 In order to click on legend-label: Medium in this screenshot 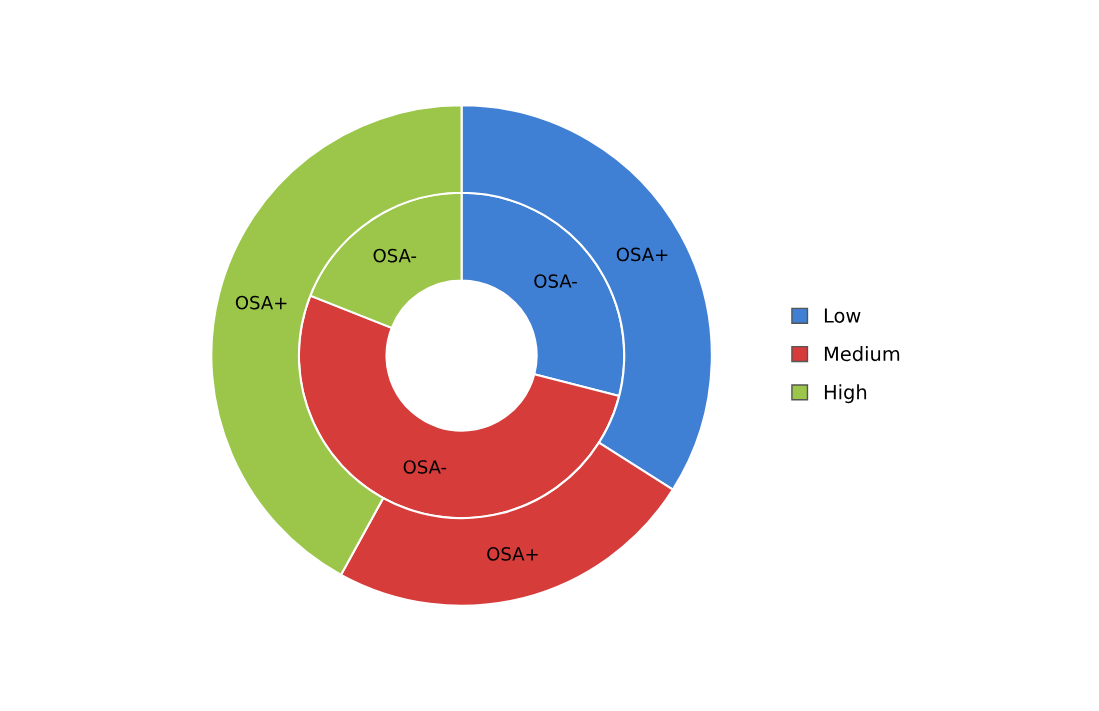, I will do `click(862, 354)`.